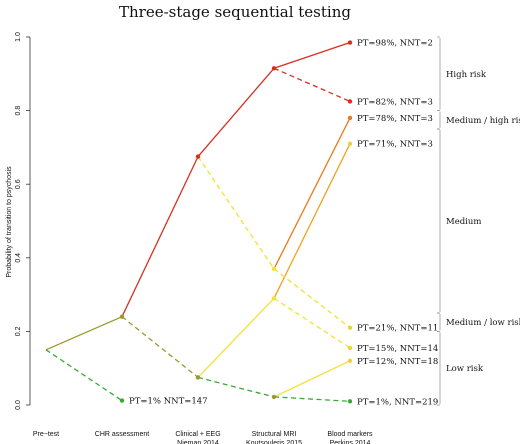 This screenshot has width=520, height=444. I want to click on x-tick-label: CHR assessment, so click(122, 434).